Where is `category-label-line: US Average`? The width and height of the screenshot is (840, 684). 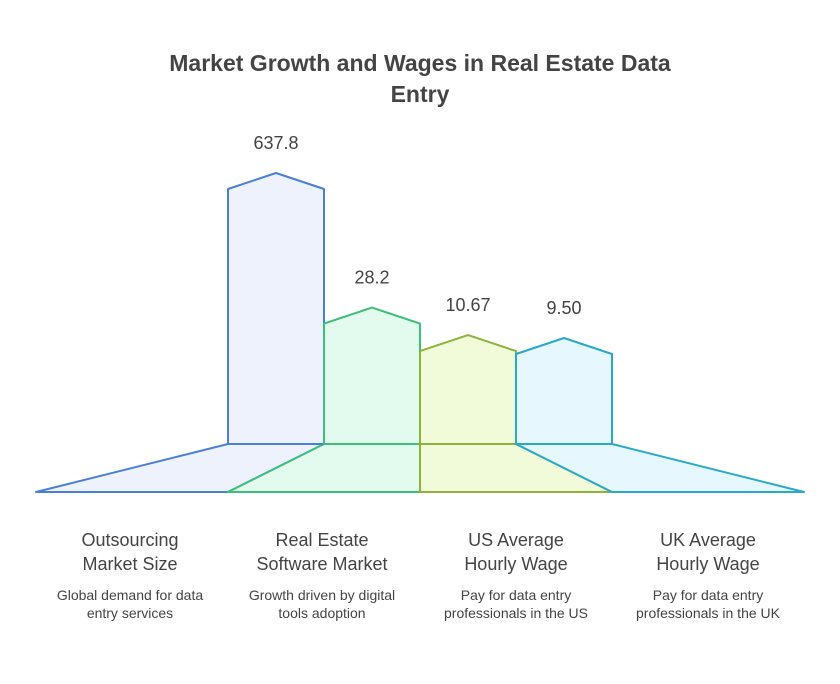 category-label-line: US Average is located at coordinates (516, 540).